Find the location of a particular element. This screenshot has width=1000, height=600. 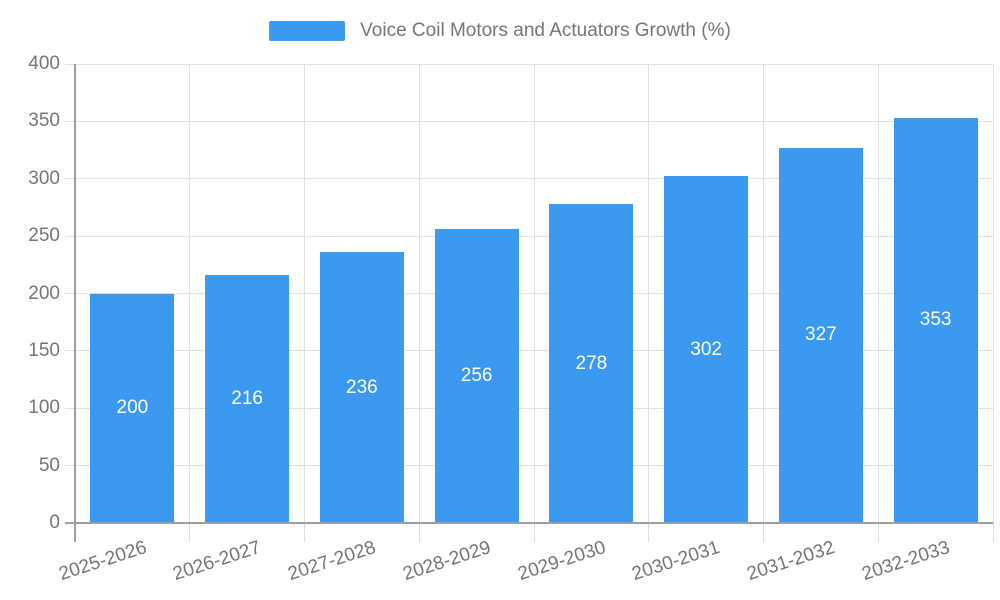

bar-2026-2027: 216 is located at coordinates (247, 399).